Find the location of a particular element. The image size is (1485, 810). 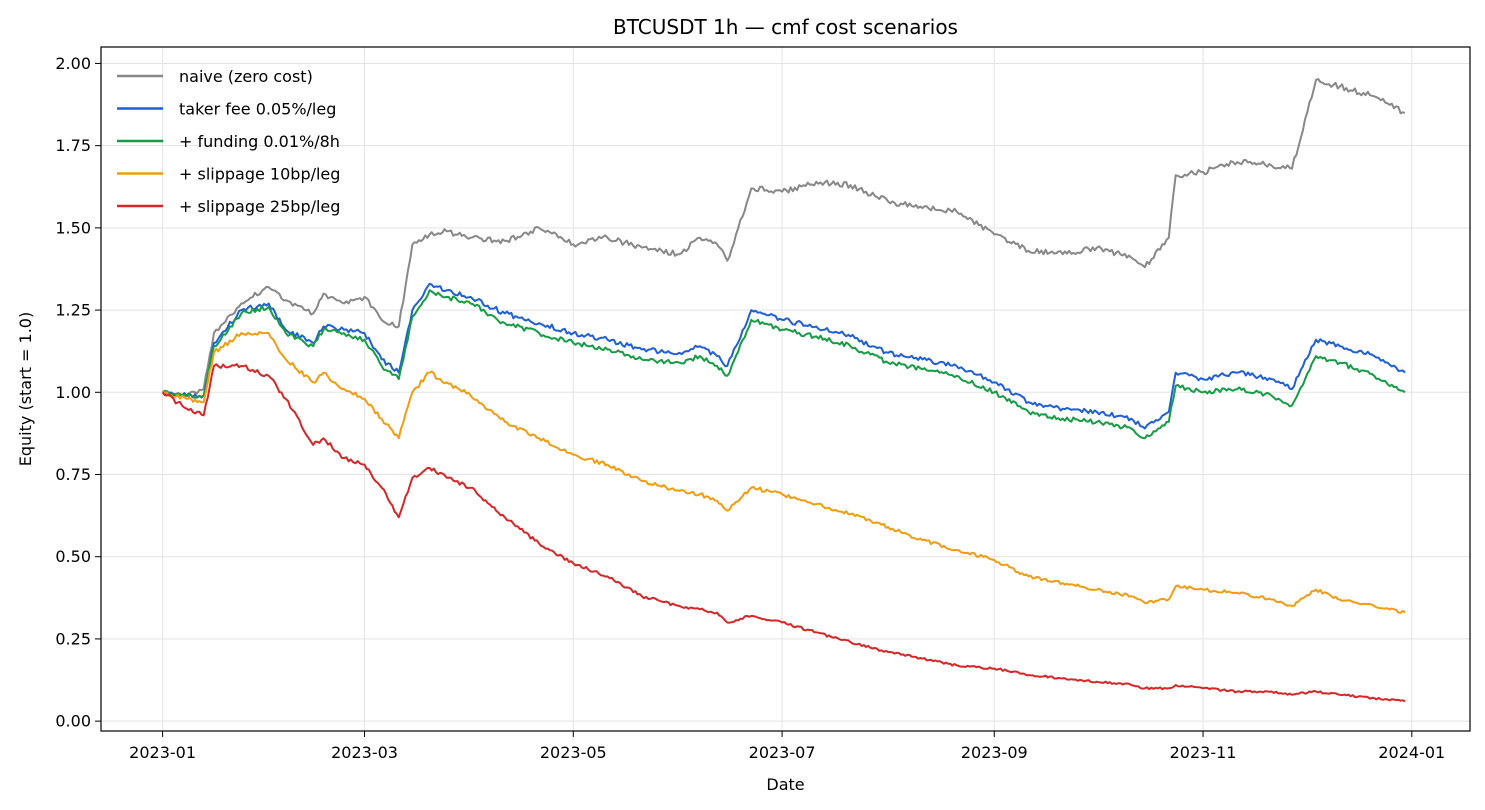

x-tick-label: 2023-09 is located at coordinates (994, 752).